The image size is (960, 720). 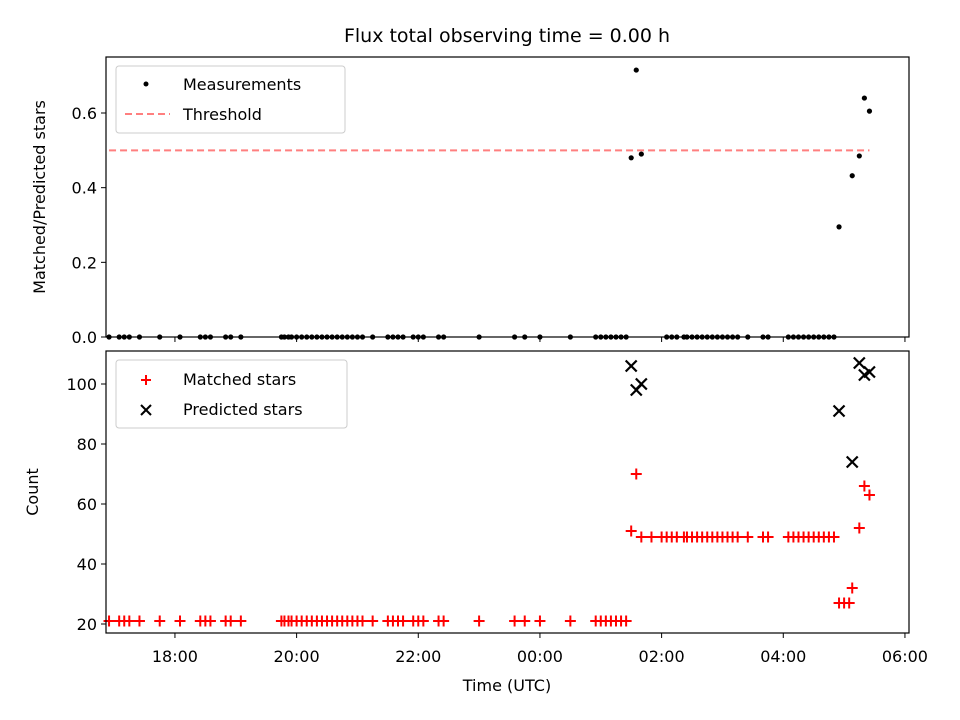 What do you see at coordinates (783, 656) in the screenshot?
I see `x-tick-label: 04:00` at bounding box center [783, 656].